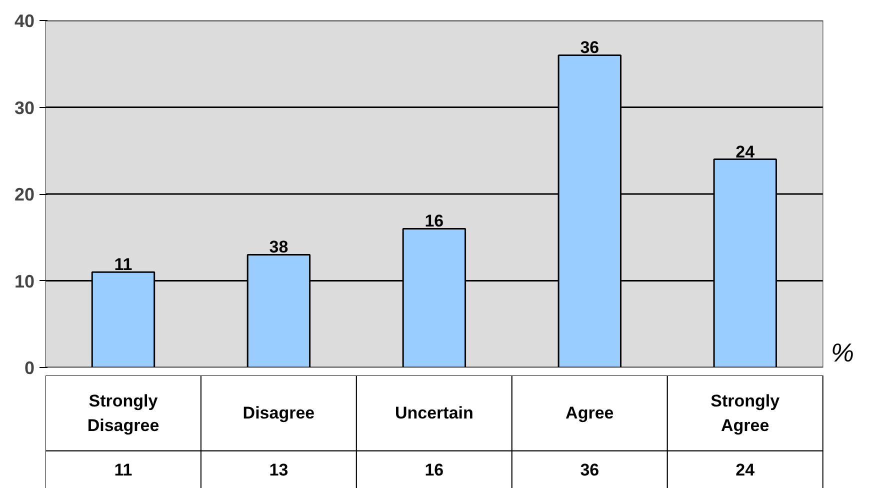 This screenshot has width=874, height=488. What do you see at coordinates (24, 21) in the screenshot?
I see `y-tick-label: 40` at bounding box center [24, 21].